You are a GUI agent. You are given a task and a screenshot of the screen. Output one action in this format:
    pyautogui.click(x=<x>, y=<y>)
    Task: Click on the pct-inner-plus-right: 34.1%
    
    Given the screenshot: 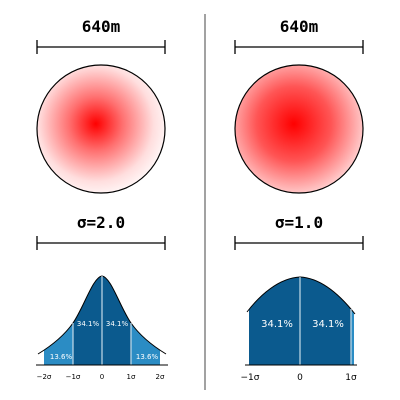 What is the action you would take?
    pyautogui.click(x=328, y=324)
    